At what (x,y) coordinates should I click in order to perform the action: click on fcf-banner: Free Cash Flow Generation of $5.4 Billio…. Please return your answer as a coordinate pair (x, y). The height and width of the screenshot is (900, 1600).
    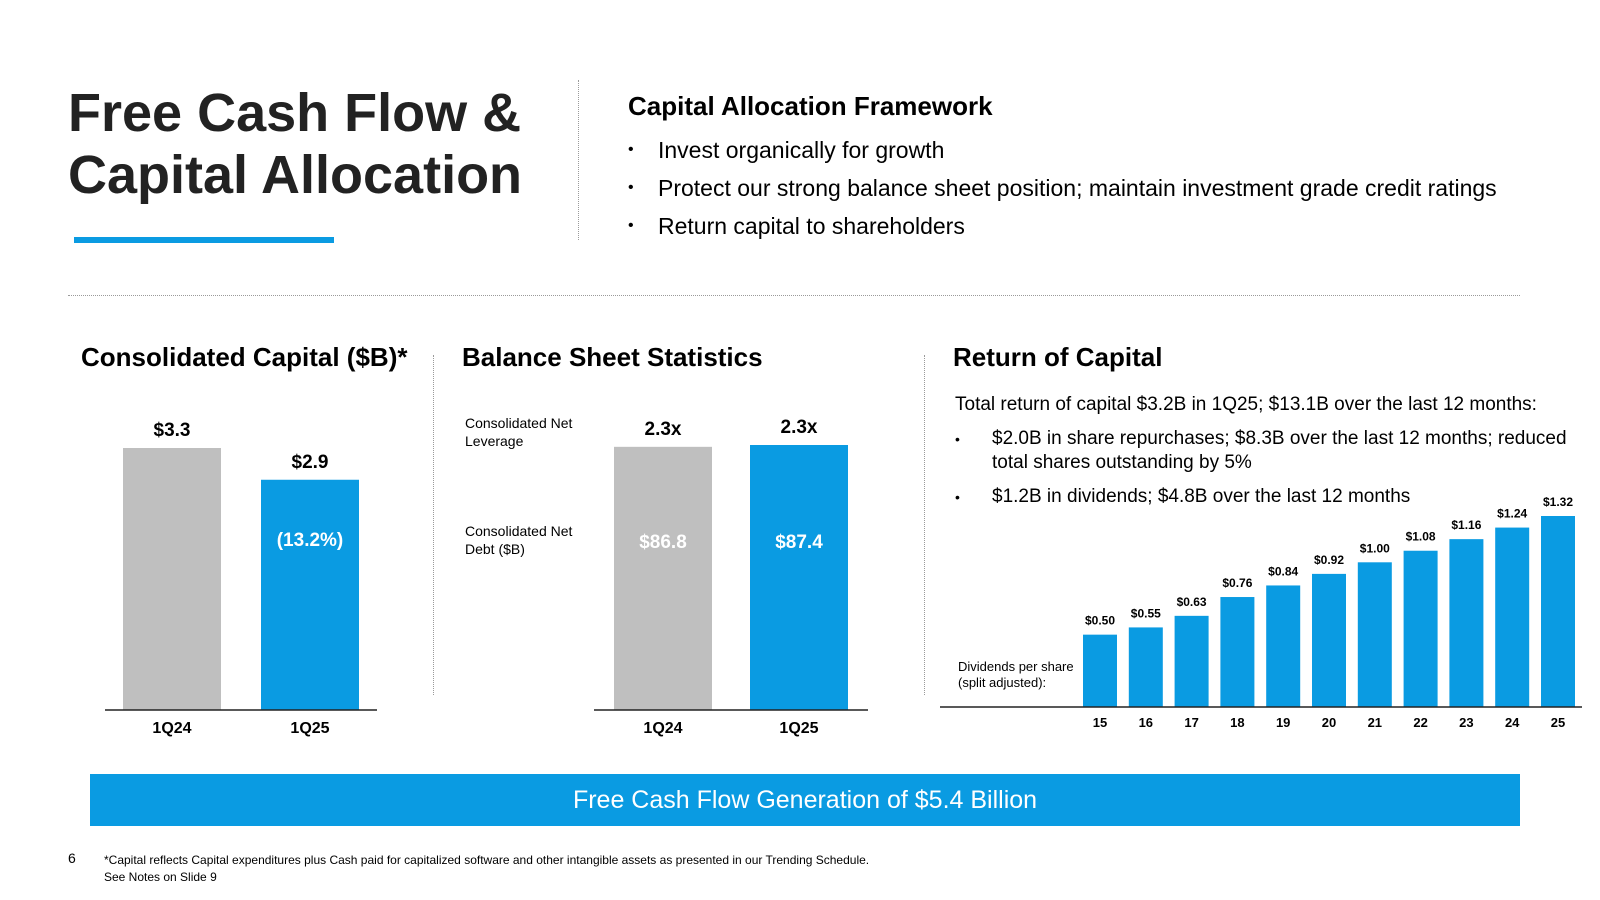
    Looking at the image, I should click on (805, 800).